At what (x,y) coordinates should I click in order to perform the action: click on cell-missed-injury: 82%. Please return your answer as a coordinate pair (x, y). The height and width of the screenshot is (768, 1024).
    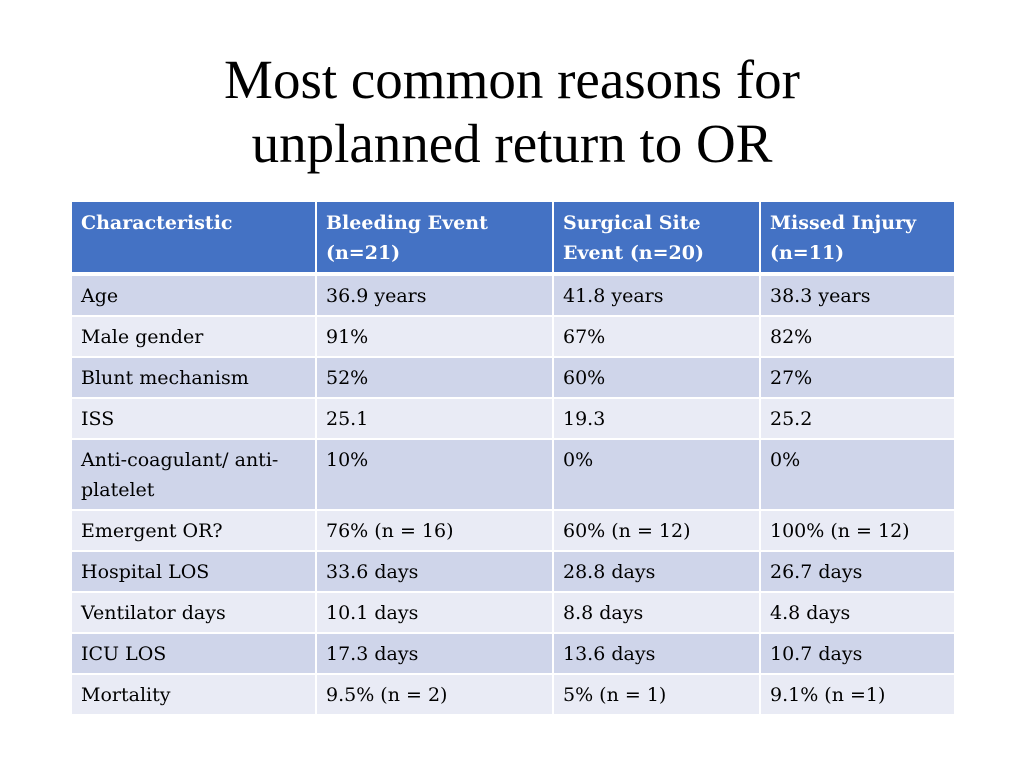
    Looking at the image, I should click on (857, 336).